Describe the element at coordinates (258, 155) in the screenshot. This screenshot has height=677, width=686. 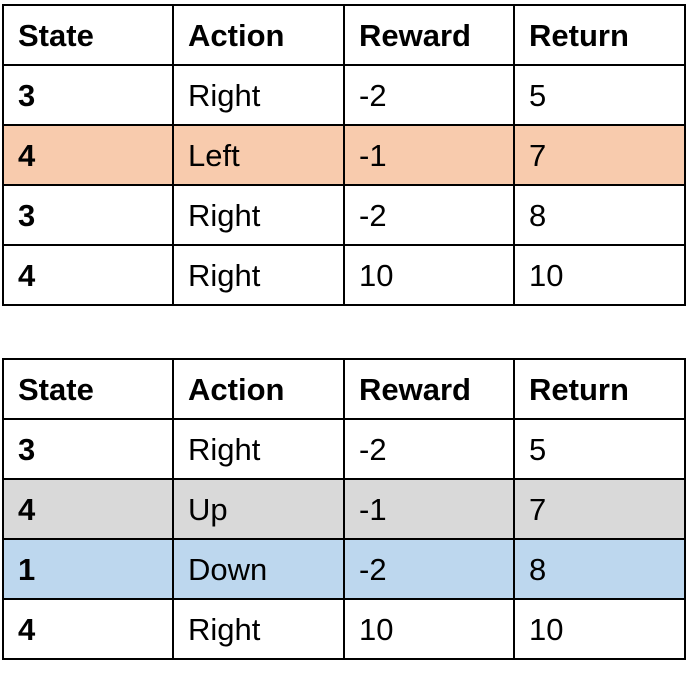
I see `cell-action: Left` at that location.